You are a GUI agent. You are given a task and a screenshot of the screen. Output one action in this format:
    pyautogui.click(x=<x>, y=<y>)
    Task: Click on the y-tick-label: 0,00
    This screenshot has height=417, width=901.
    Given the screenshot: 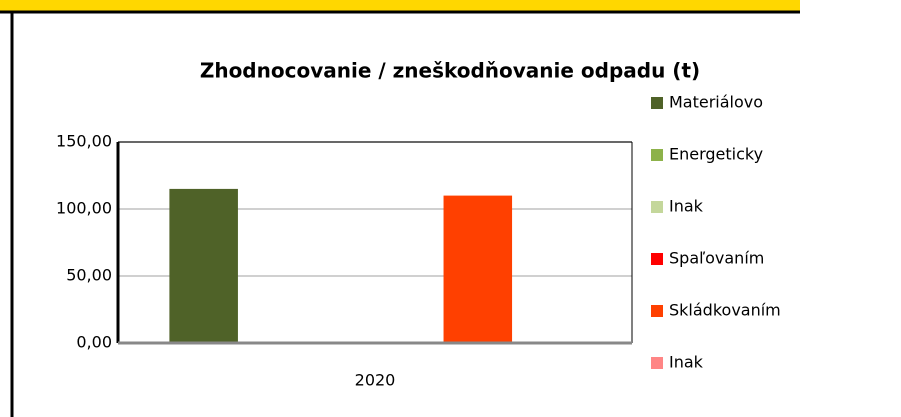 What is the action you would take?
    pyautogui.click(x=94, y=342)
    